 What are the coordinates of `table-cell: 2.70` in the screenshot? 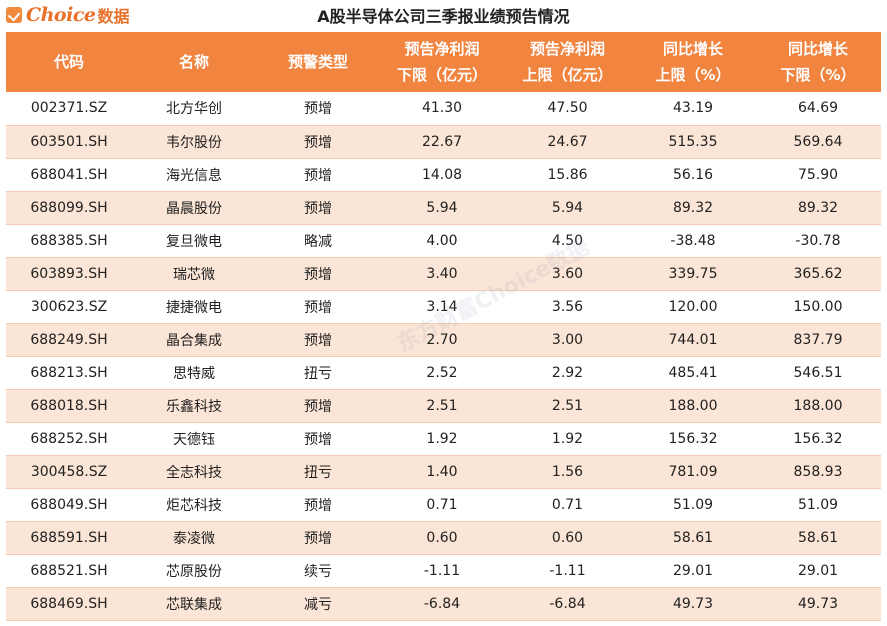 It's located at (442, 340).